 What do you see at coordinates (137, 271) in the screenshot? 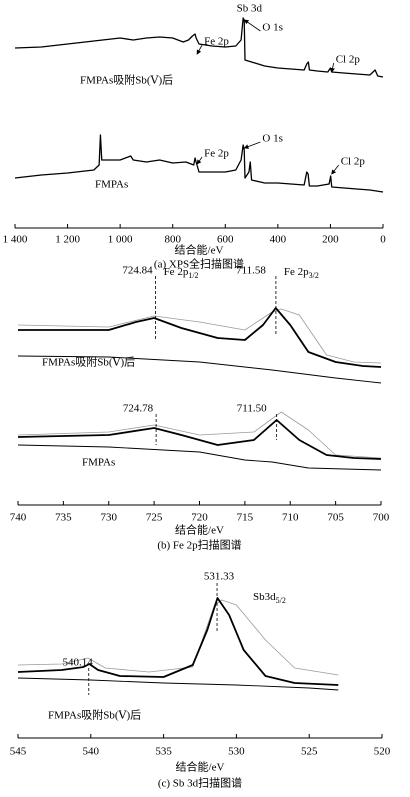
I see `peak-position-label: 724.84` at bounding box center [137, 271].